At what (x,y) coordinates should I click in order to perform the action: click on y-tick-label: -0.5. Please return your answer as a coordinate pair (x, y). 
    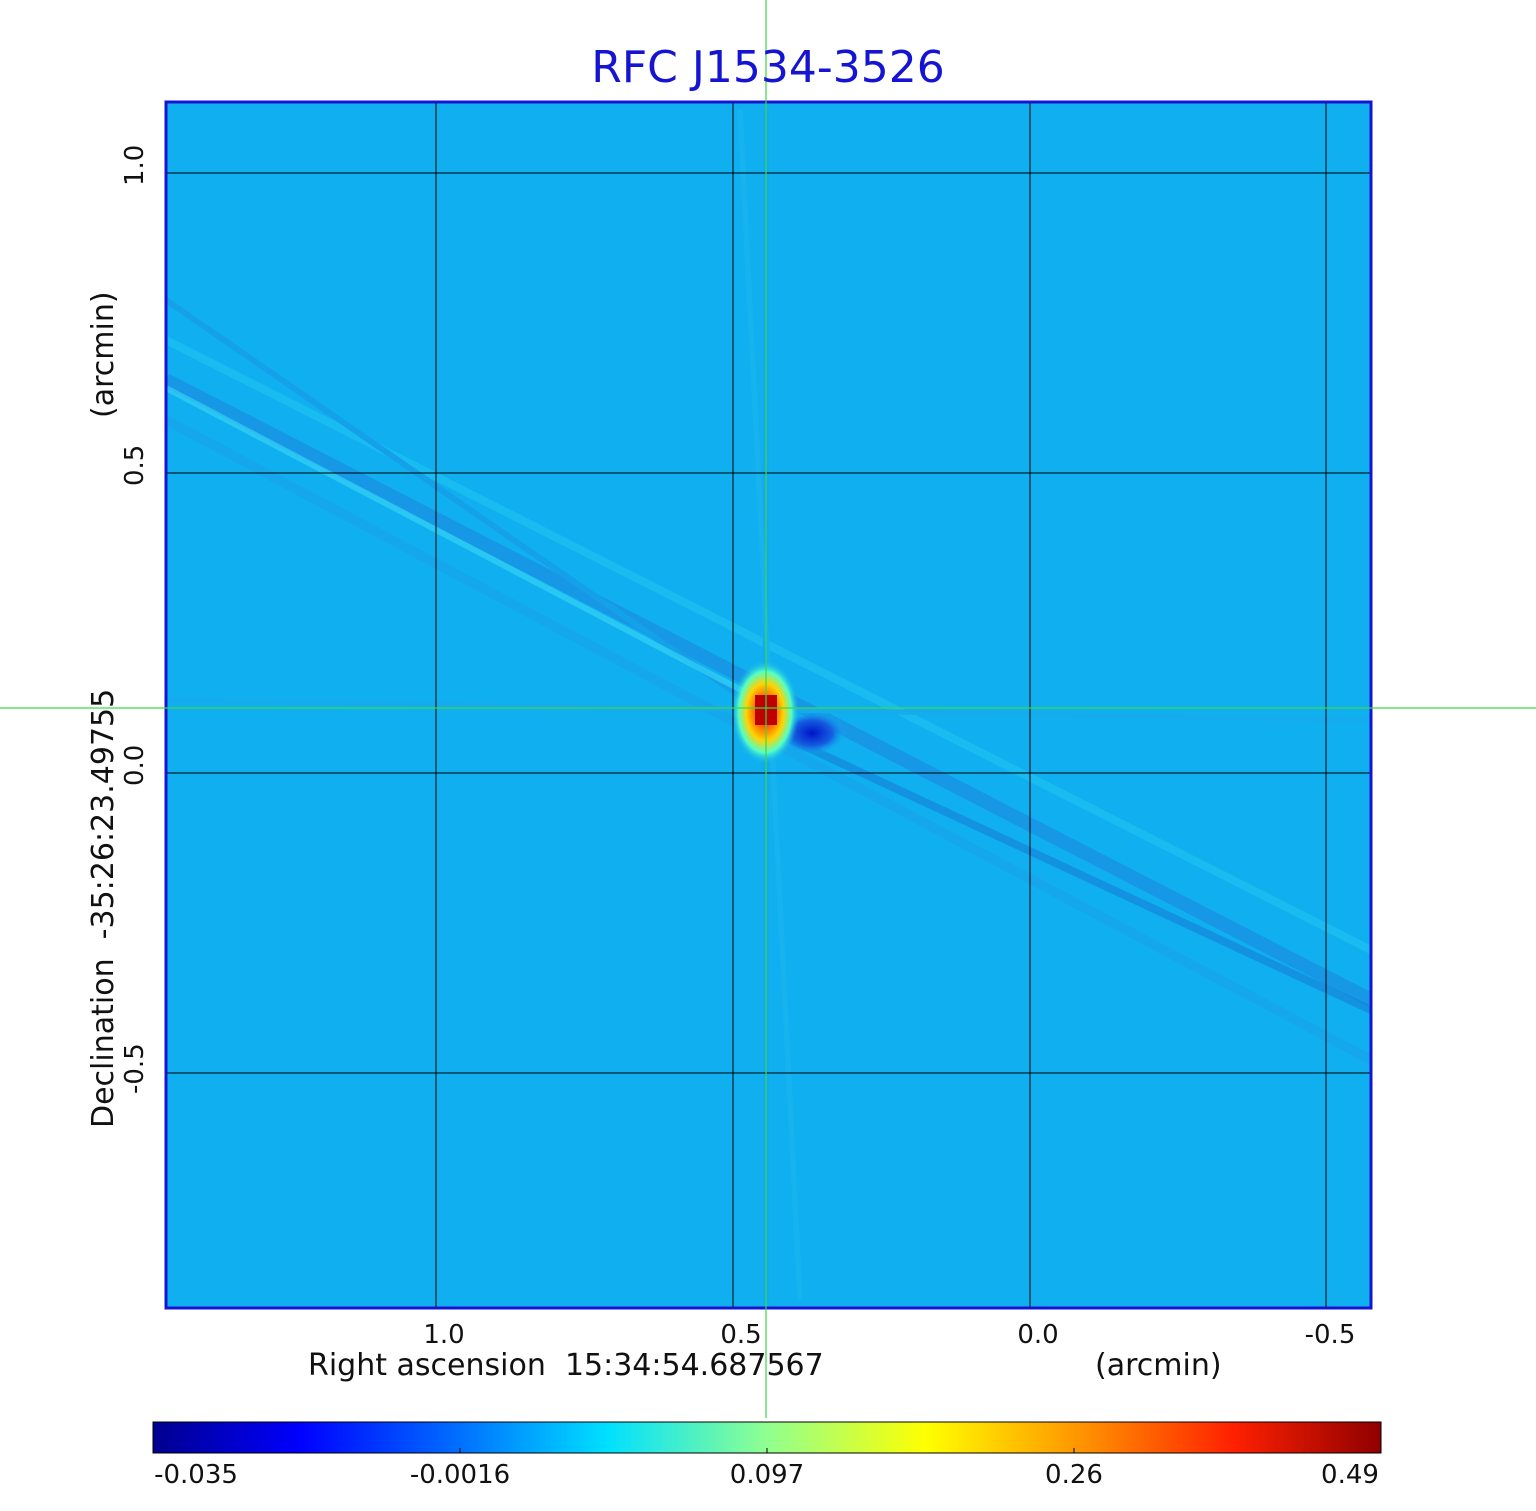
    Looking at the image, I should click on (135, 1068).